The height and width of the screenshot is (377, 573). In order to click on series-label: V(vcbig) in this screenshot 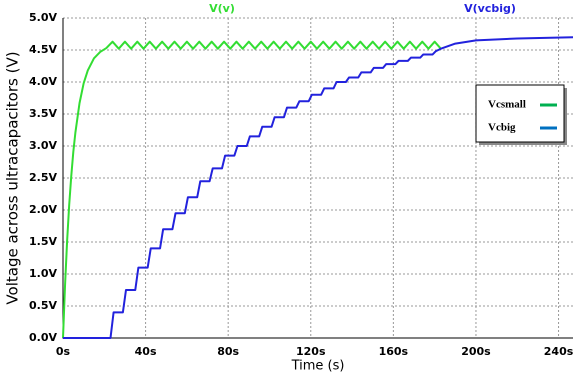, I will do `click(490, 8)`.